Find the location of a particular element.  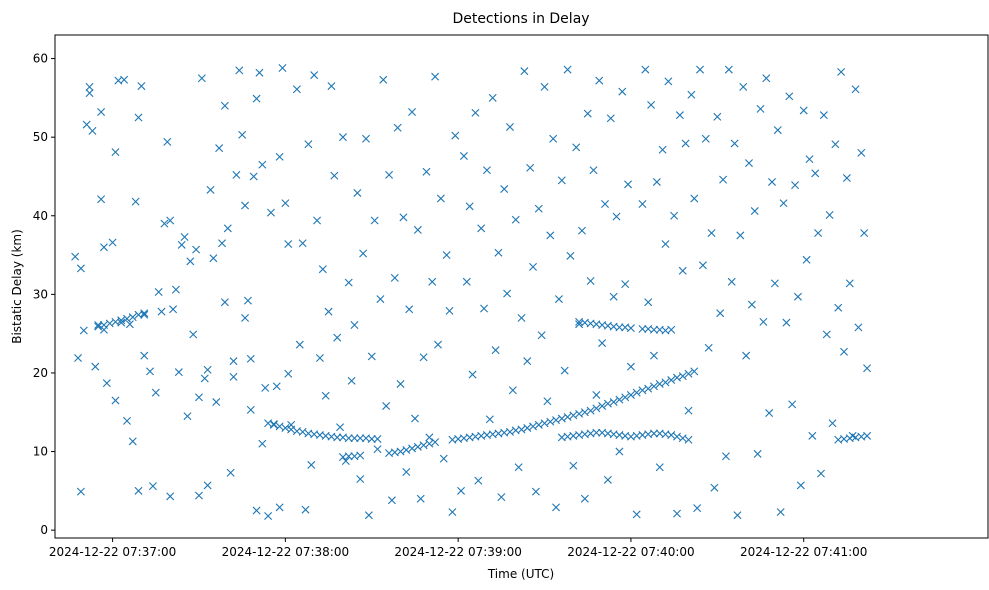

y-axis-label: Bistatic Delay (km) is located at coordinates (17, 286).